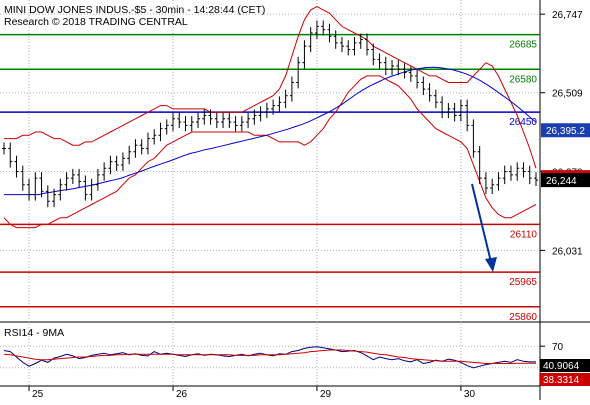 Image resolution: width=590 pixels, height=405 pixels. I want to click on rsi-layer: 7030, so click(282, 358).